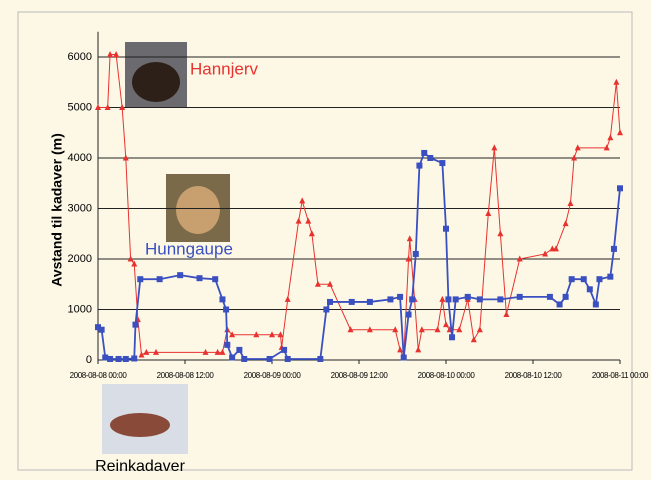 This screenshot has height=480, width=651. Describe the element at coordinates (80, 57) in the screenshot. I see `y-tick-label: 6000` at that location.